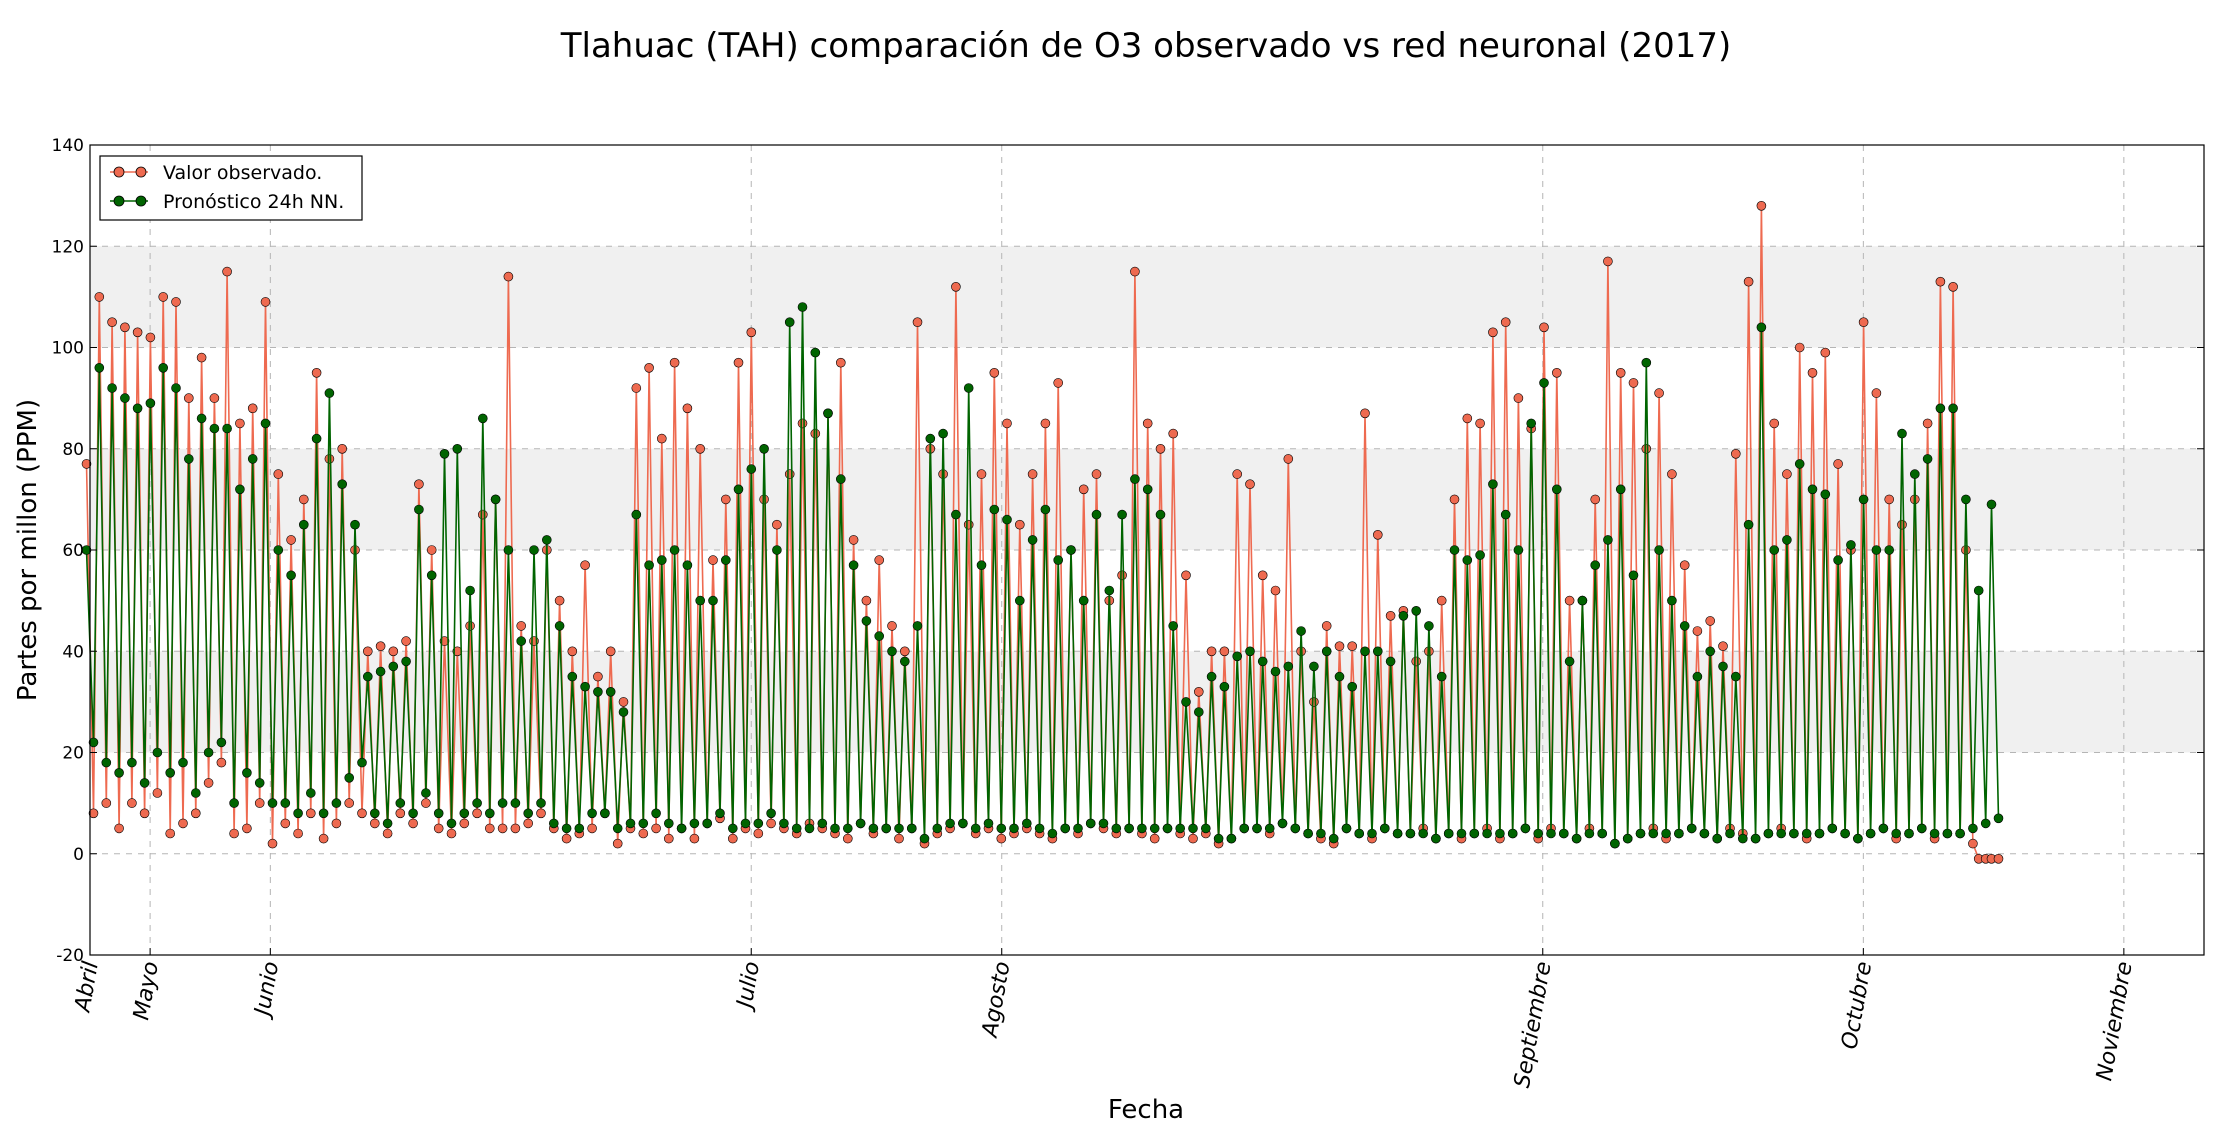 Image resolution: width=2220 pixels, height=1140 pixels. What do you see at coordinates (68, 349) in the screenshot?
I see `ytick-label-100: 100` at bounding box center [68, 349].